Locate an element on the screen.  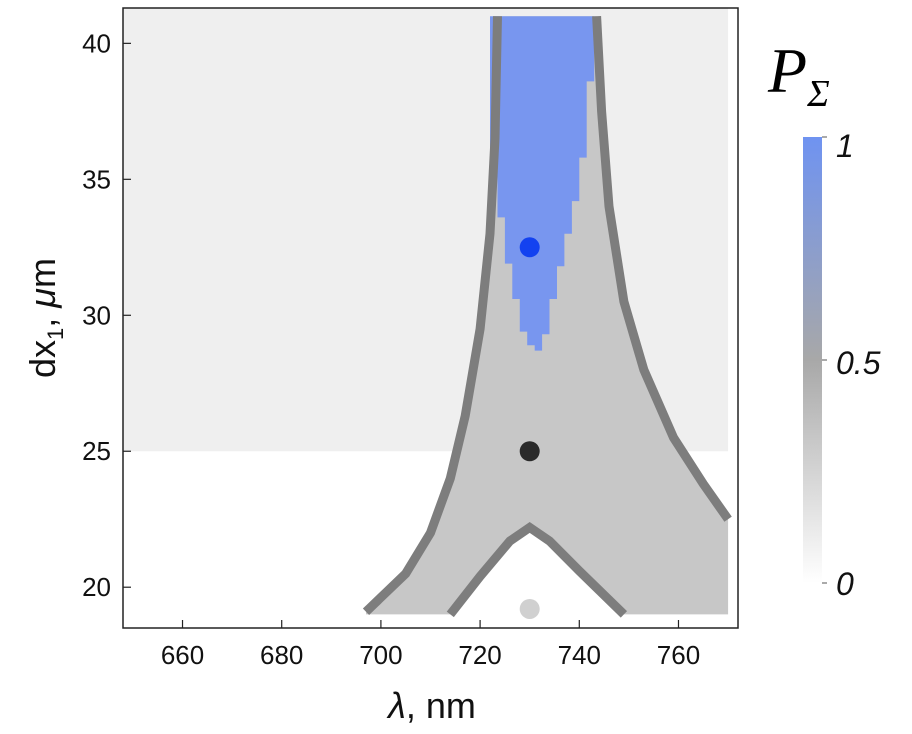
colorbar-label-low: 0 is located at coordinates (845, 584).